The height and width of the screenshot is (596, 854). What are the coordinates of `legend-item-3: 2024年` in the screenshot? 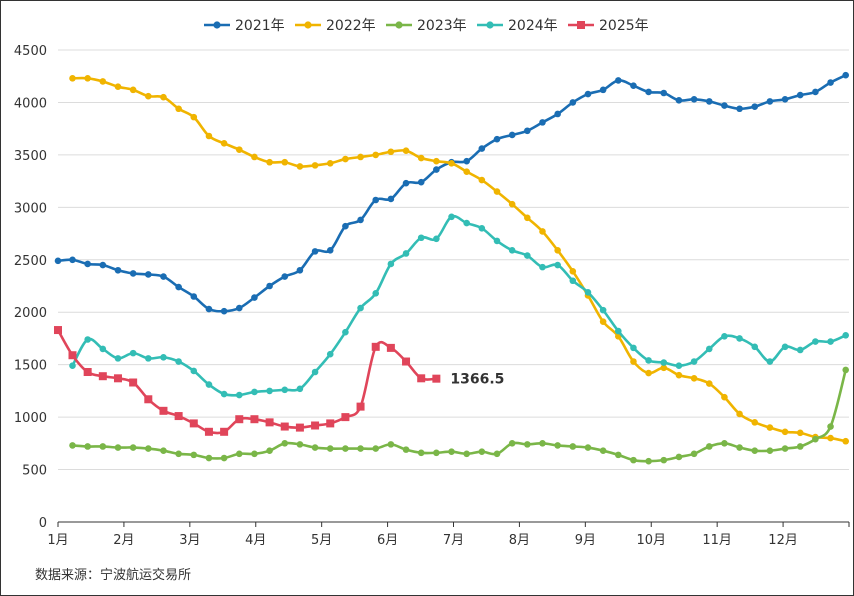 It's located at (517, 26).